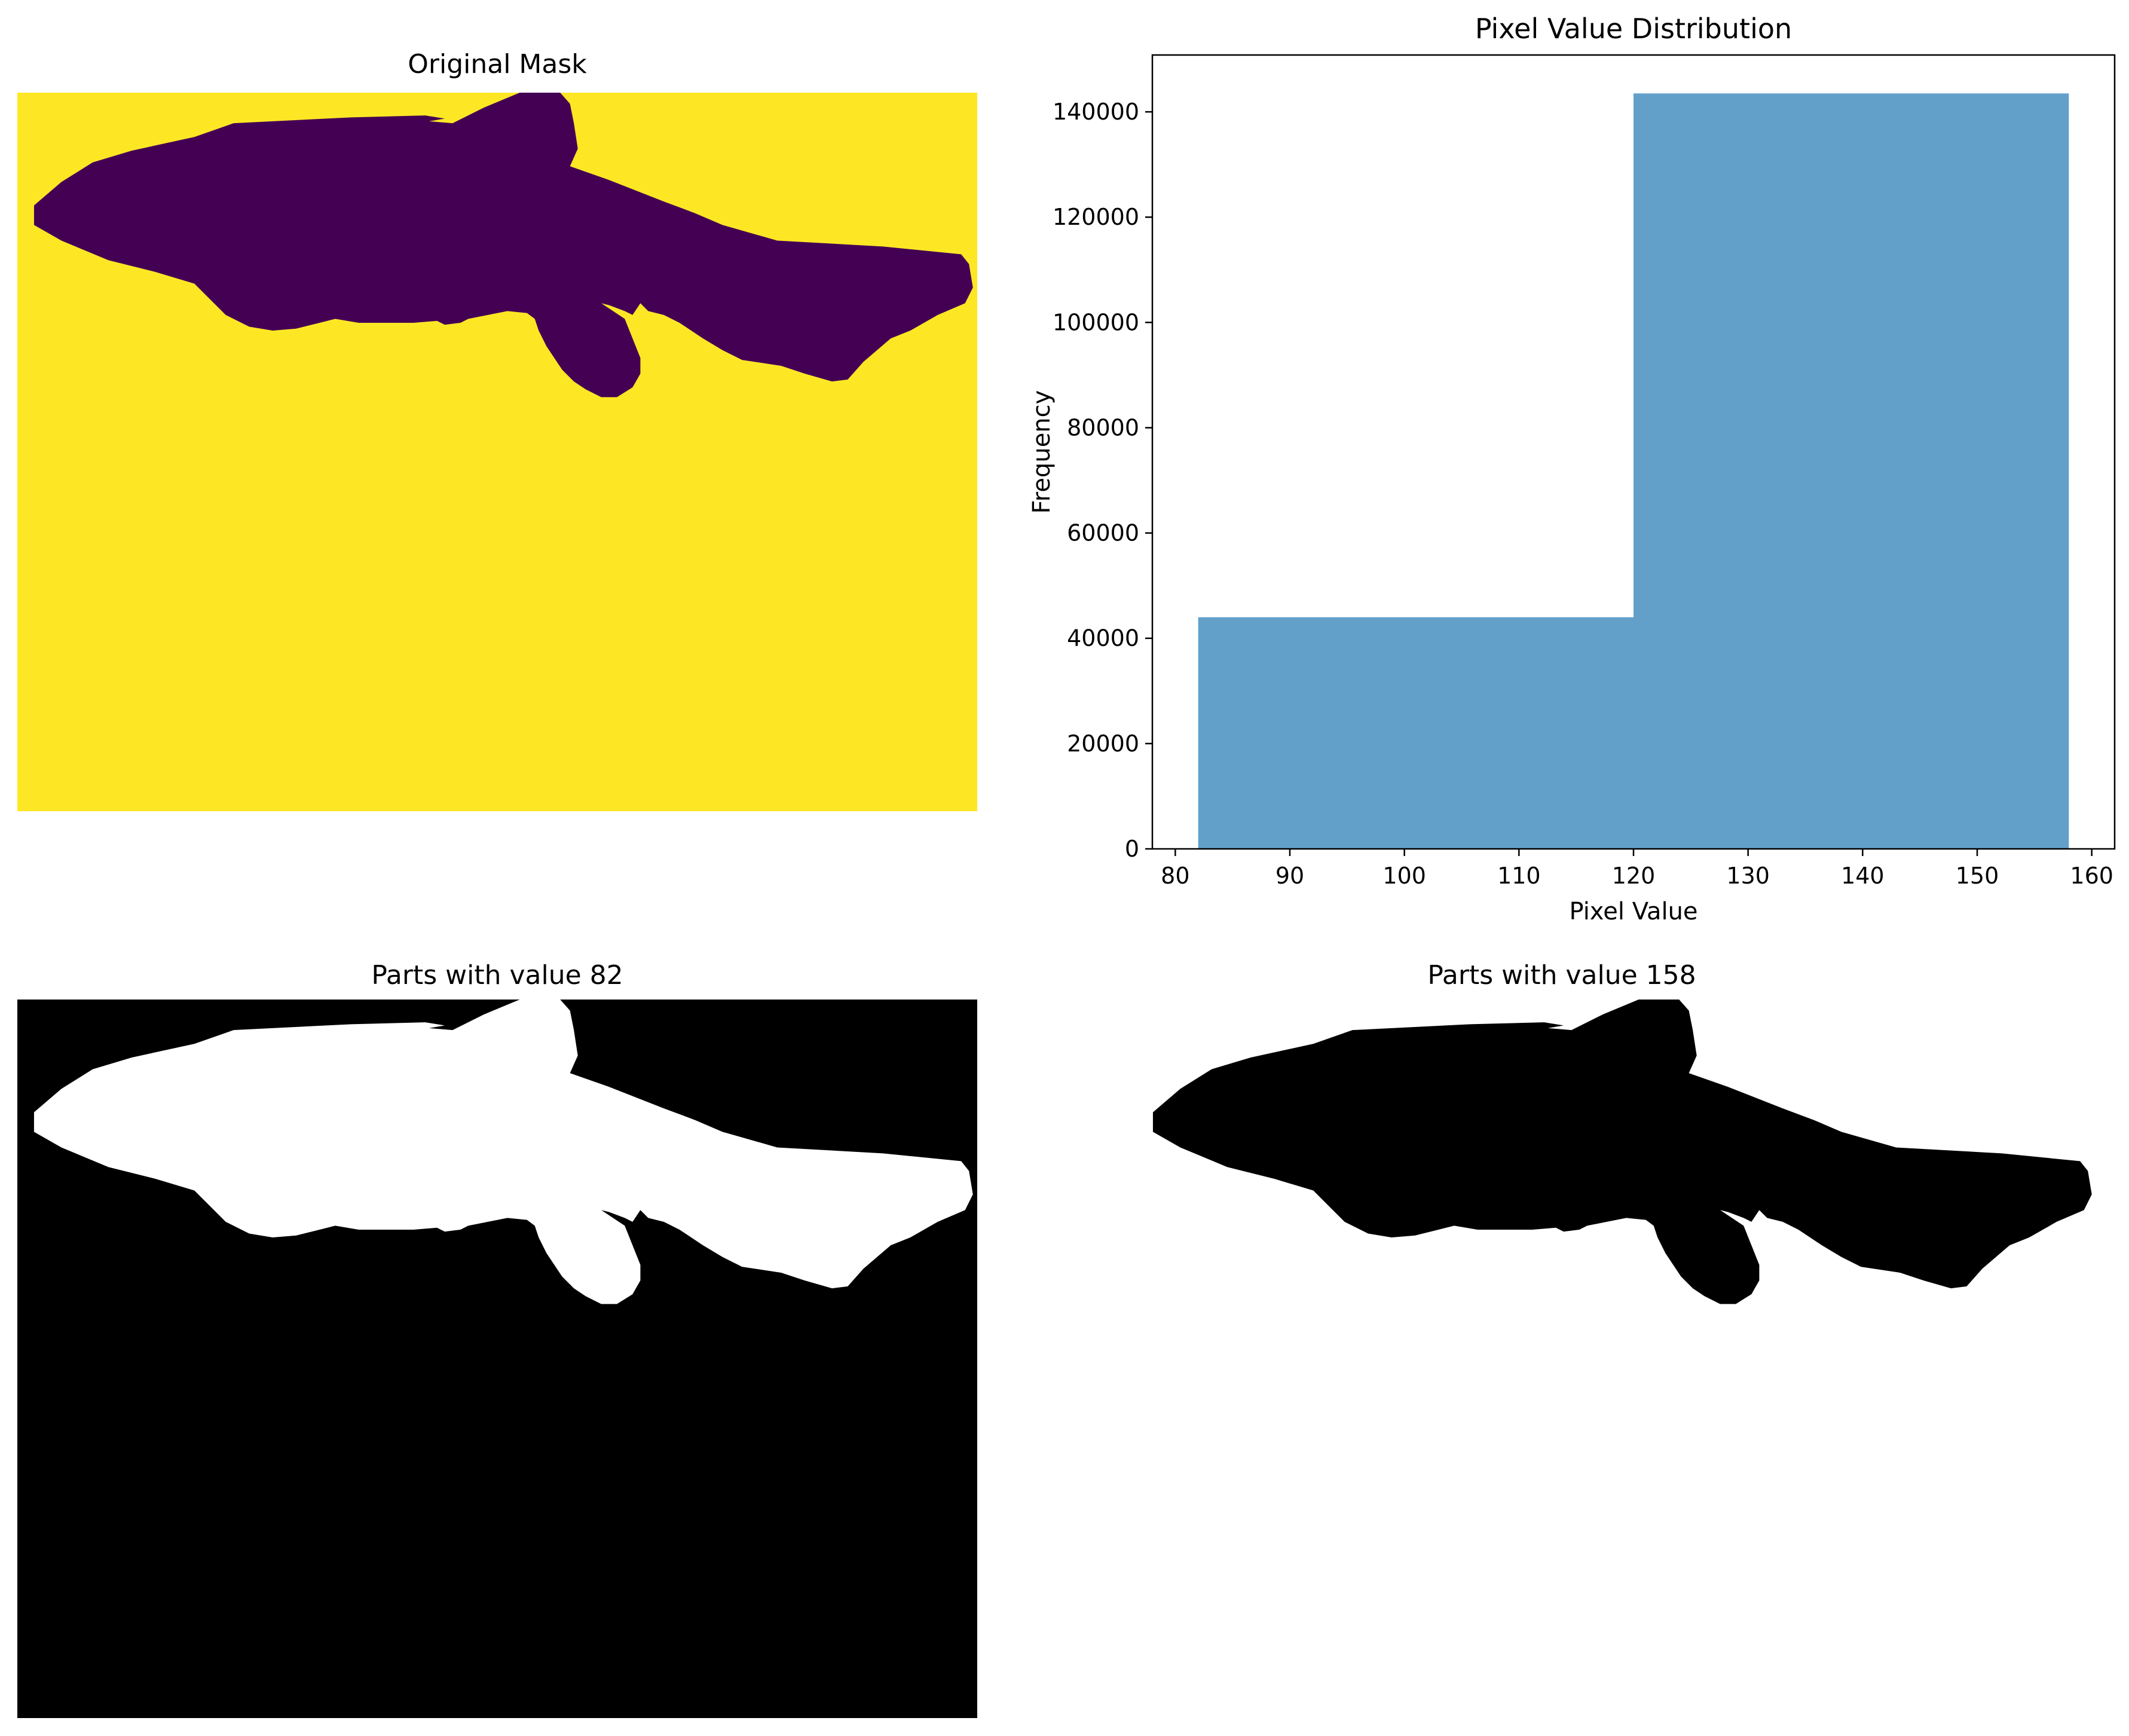 This screenshot has height=1736, width=2129. Describe the element at coordinates (1042, 452) in the screenshot. I see `y-axis-label: Frequency` at that location.